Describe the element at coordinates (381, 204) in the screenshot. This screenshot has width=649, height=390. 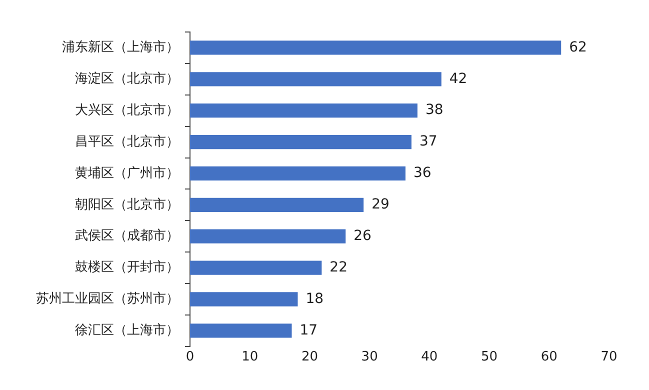
I see `data-label: 29` at that location.